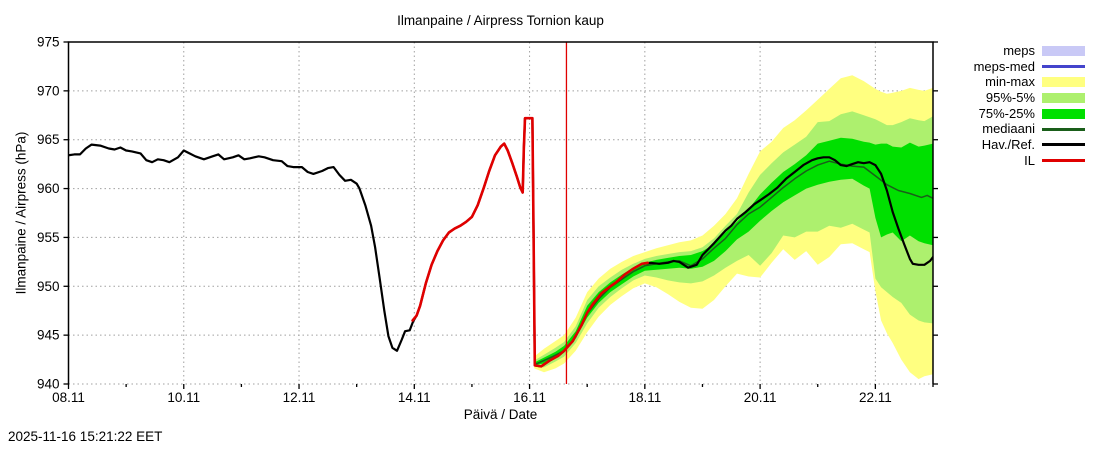 This screenshot has width=1100, height=450. What do you see at coordinates (1019, 50) in the screenshot?
I see `legend-label: meps` at bounding box center [1019, 50].